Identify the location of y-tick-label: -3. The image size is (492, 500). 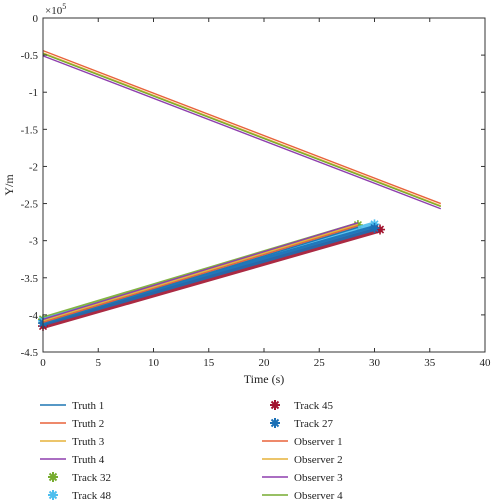
(34, 242).